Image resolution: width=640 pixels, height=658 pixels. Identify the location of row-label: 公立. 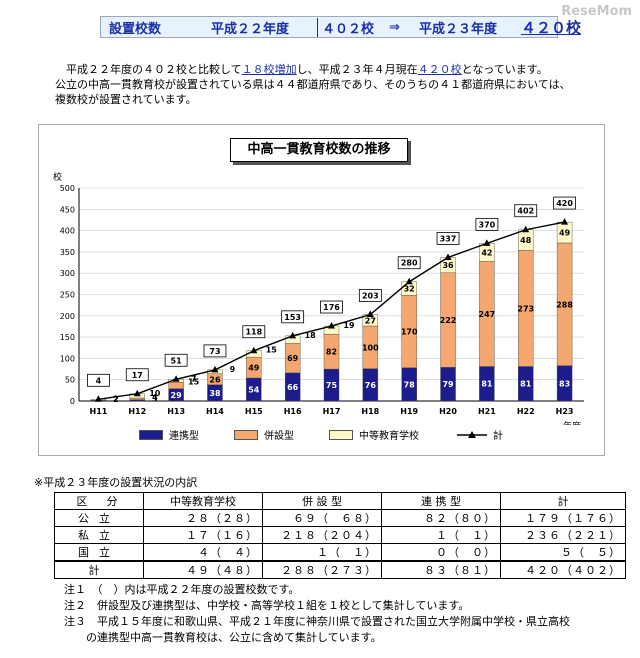
(99, 518).